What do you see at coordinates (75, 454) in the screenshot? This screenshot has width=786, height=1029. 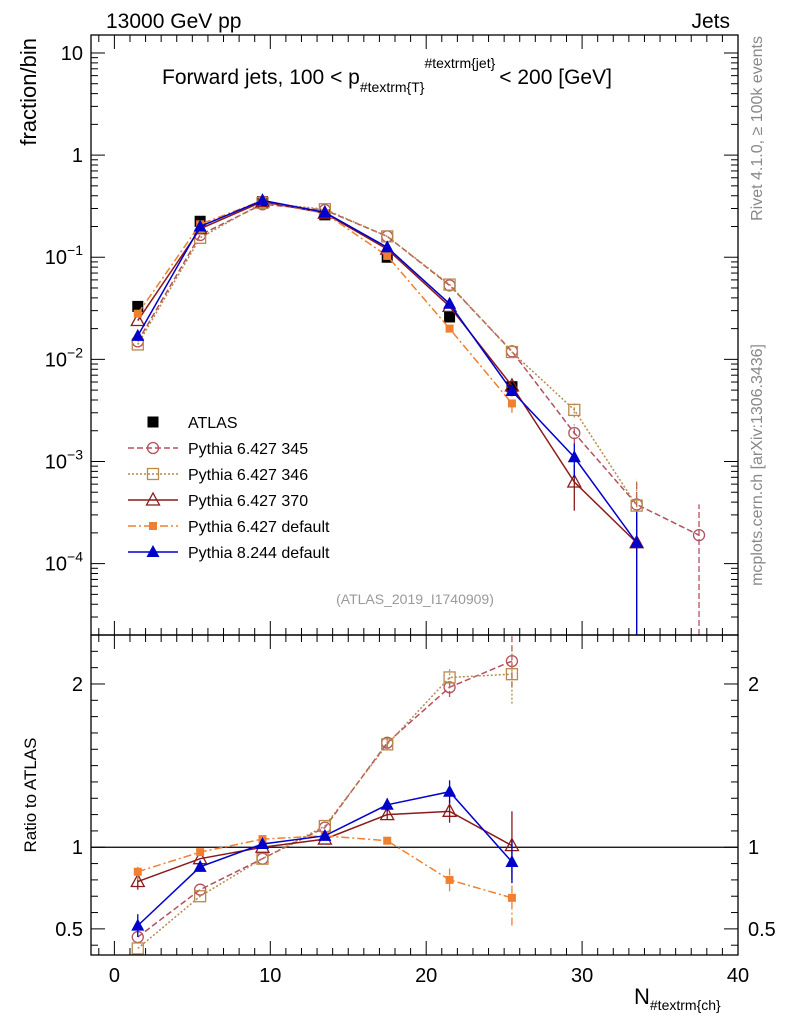 I see `tick-label-exp: −3` at bounding box center [75, 454].